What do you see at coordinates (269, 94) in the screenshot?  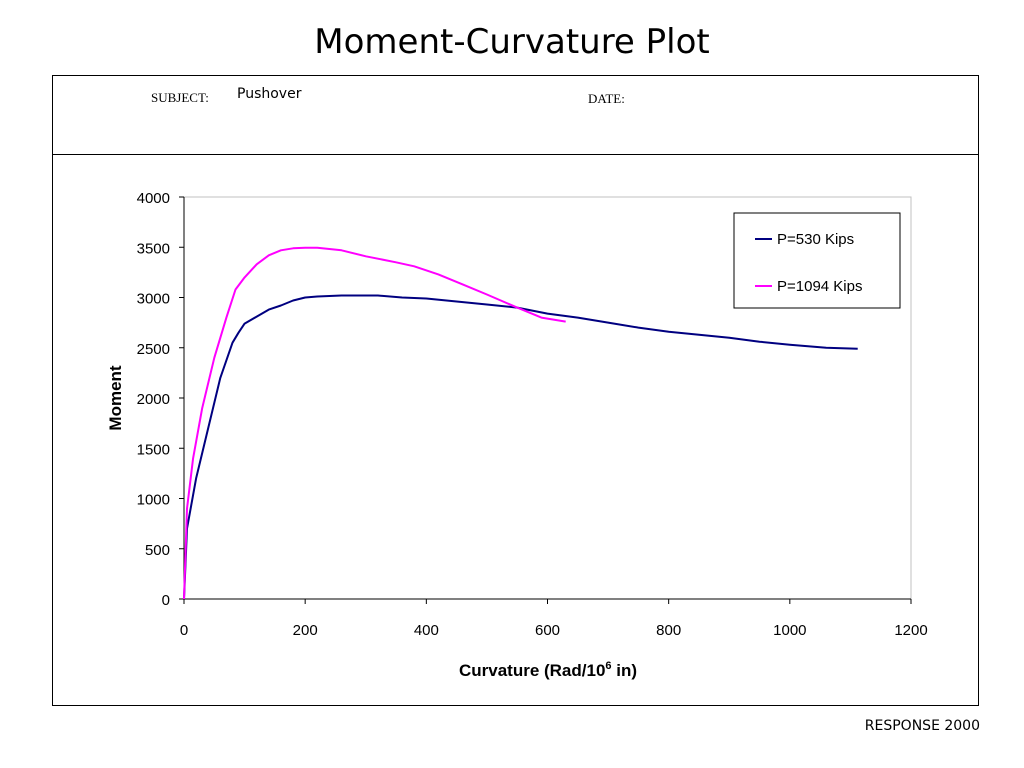 I see `subject-value: Pushover` at bounding box center [269, 94].